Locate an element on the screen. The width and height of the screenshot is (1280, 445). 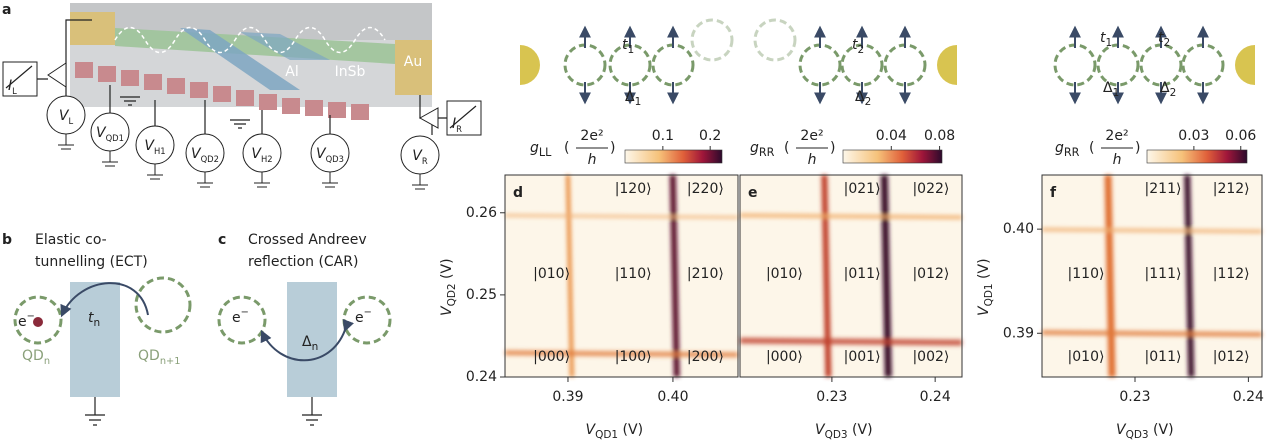
state-label: |000⟩ is located at coordinates (551, 357).